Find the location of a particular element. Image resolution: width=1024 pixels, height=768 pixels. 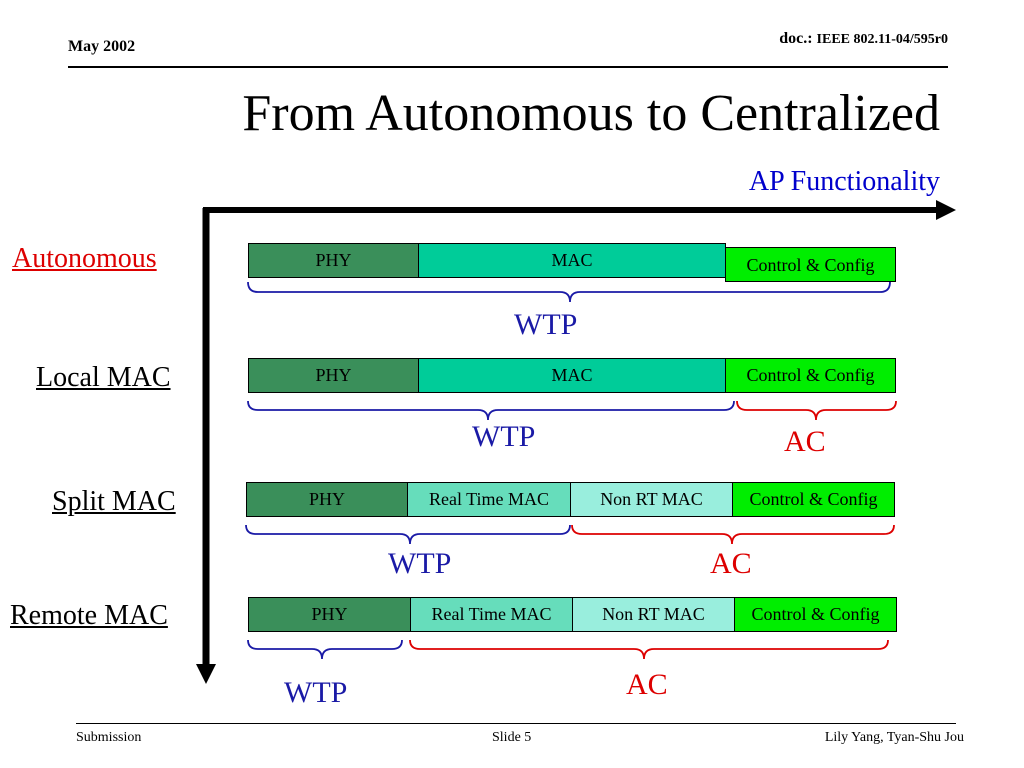

footer-divider is located at coordinates (516, 723).